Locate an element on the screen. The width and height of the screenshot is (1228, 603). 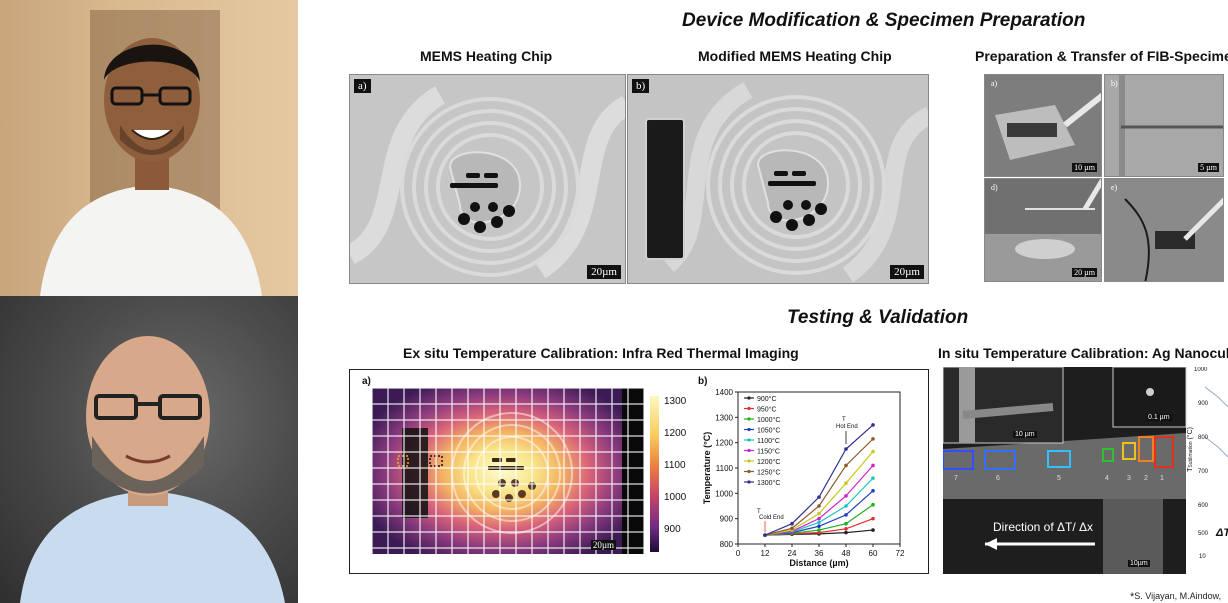
fib-panel-a: a) 10 µm is located at coordinates (1043, 125).